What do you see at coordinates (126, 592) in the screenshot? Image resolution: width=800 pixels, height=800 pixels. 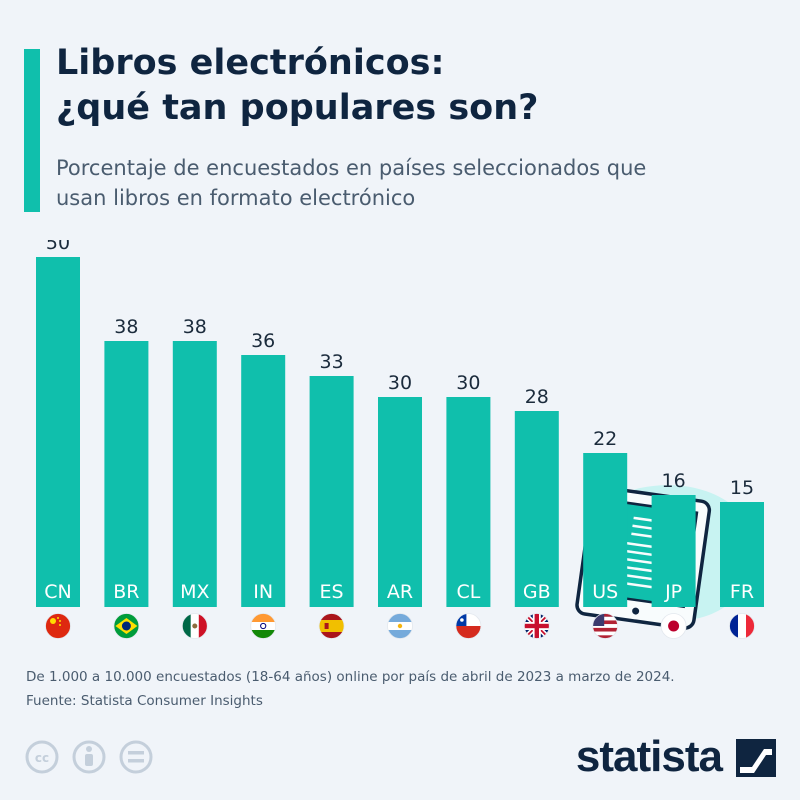 I see `category-label-br: BR` at bounding box center [126, 592].